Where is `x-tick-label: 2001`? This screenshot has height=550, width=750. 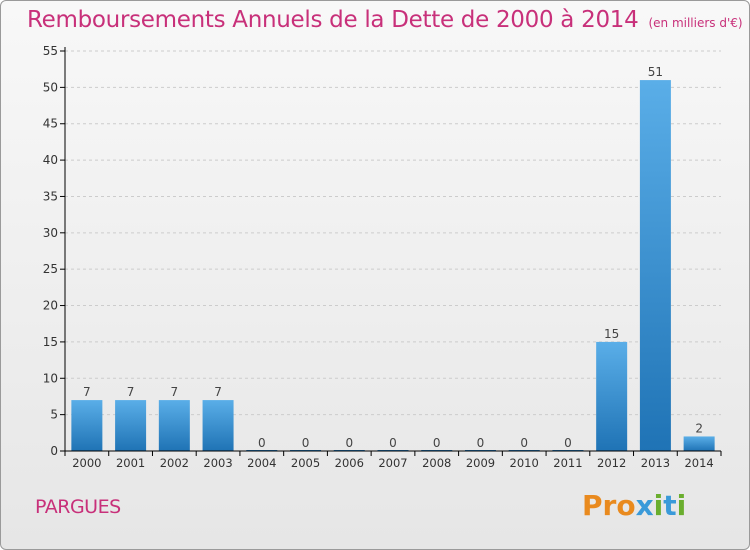 x-tick-label: 2001 is located at coordinates (130, 463).